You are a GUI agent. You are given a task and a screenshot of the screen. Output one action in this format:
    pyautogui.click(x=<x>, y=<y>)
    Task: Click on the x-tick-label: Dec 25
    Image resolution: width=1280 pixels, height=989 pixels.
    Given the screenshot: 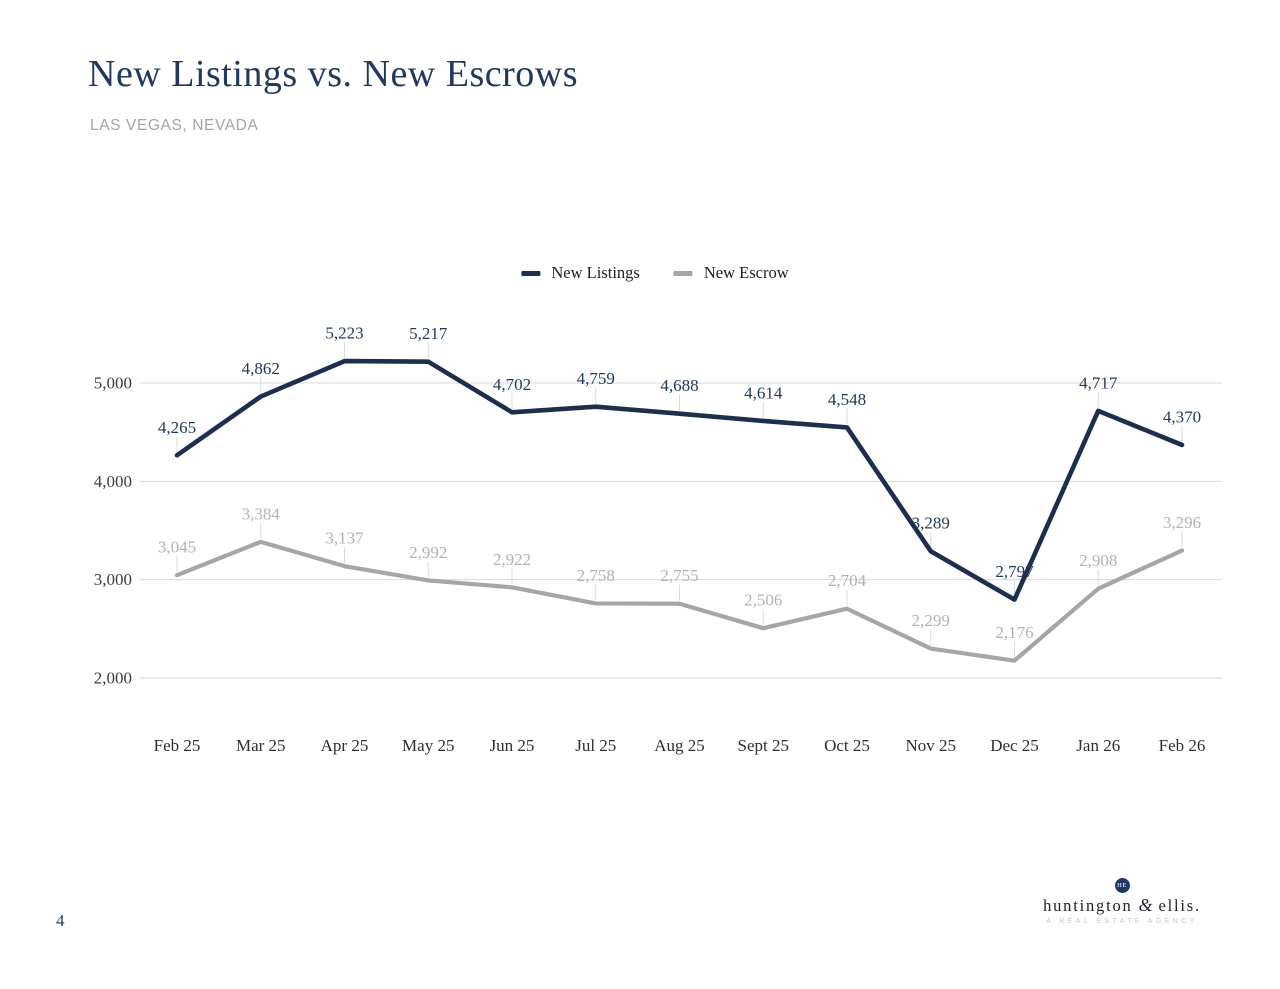 What is the action you would take?
    pyautogui.click(x=1014, y=745)
    